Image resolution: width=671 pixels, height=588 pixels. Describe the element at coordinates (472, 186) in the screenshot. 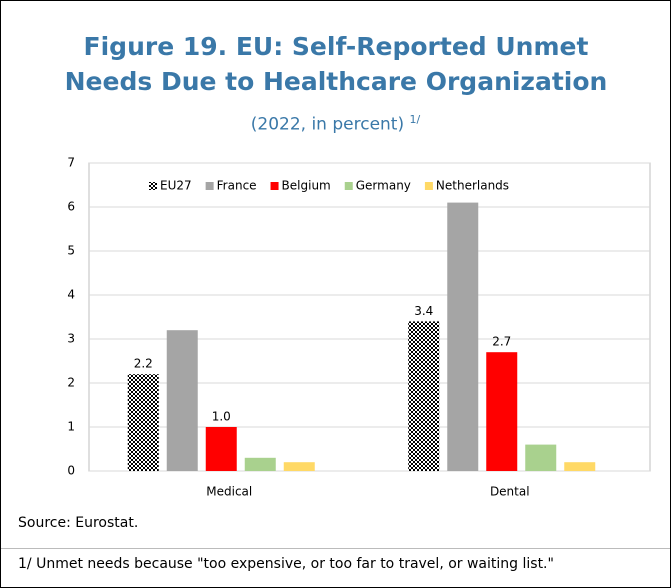

I see `legend-label: Netherlands` at that location.